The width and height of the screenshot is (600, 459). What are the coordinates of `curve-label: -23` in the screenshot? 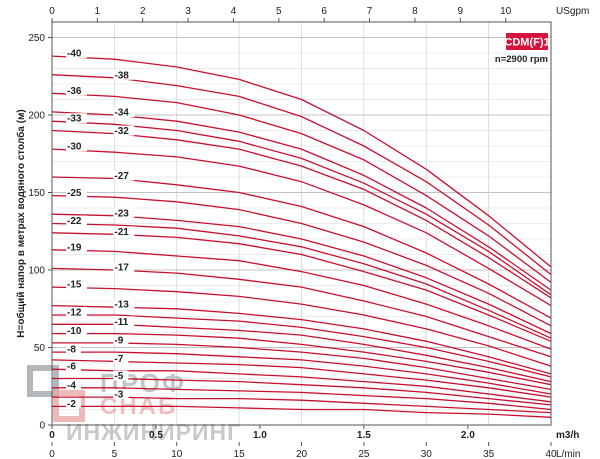 It's located at (121, 213).